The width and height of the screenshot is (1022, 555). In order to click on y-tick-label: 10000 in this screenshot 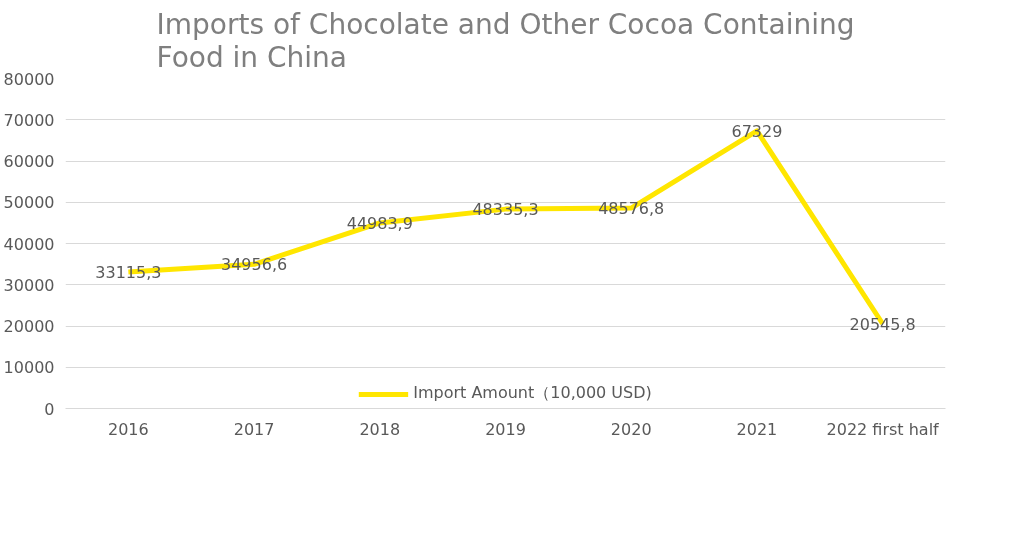, I will do `click(29, 368)`.